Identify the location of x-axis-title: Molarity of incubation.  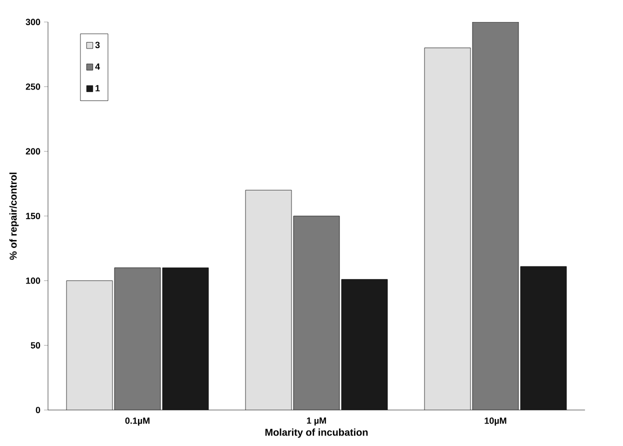
(316, 433).